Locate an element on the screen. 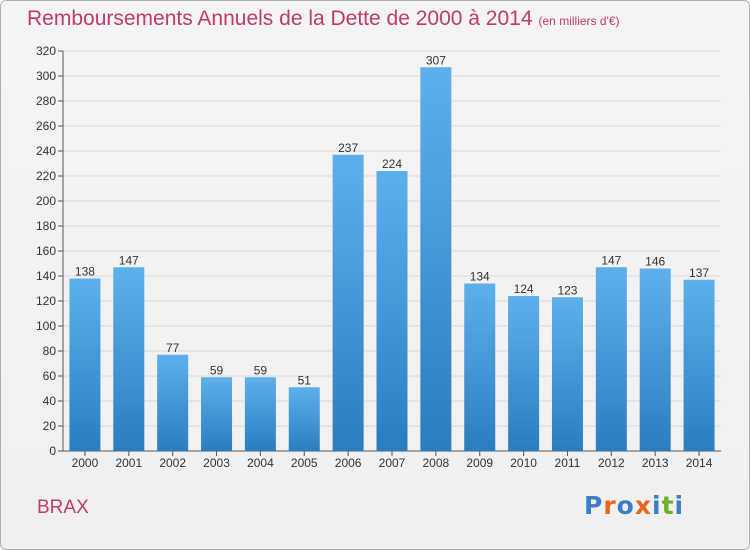 The height and width of the screenshot is (550, 750). y-tick-label: 300 is located at coordinates (46, 76).